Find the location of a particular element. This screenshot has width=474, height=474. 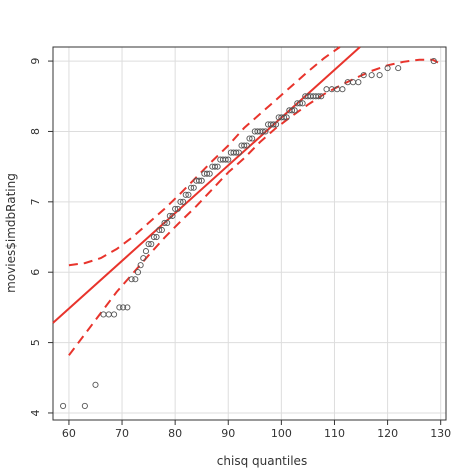

x-axis: 60 70 80 90 100 110 120 130 is located at coordinates (256, 430).